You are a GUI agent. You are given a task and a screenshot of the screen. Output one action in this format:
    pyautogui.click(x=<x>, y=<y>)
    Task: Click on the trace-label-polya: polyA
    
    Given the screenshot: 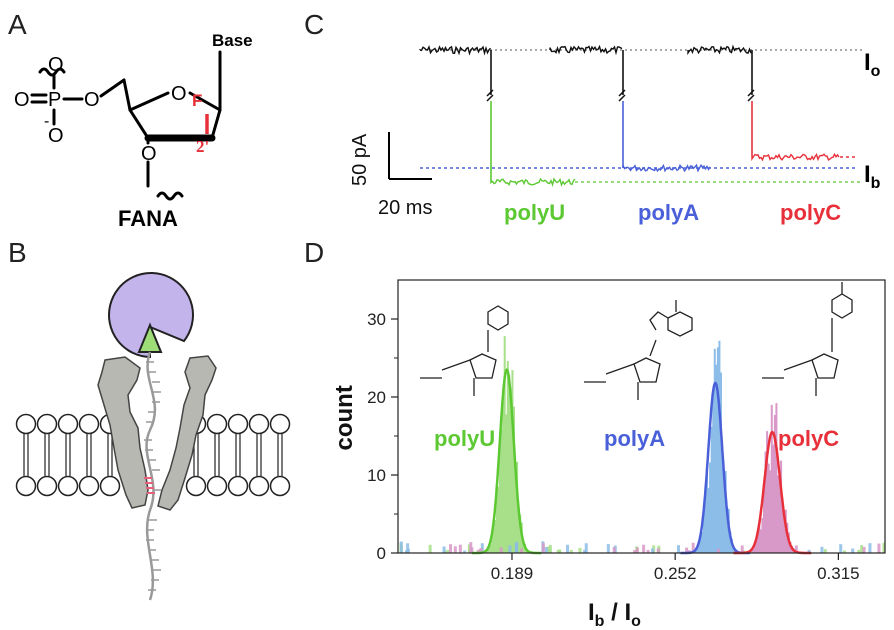 What is the action you would take?
    pyautogui.click(x=668, y=212)
    